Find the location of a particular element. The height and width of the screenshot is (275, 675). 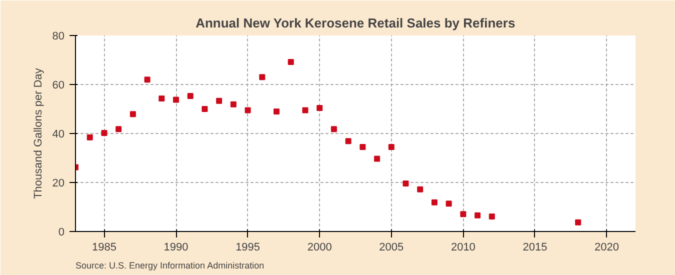

x-tick-label: 2000 is located at coordinates (319, 248).